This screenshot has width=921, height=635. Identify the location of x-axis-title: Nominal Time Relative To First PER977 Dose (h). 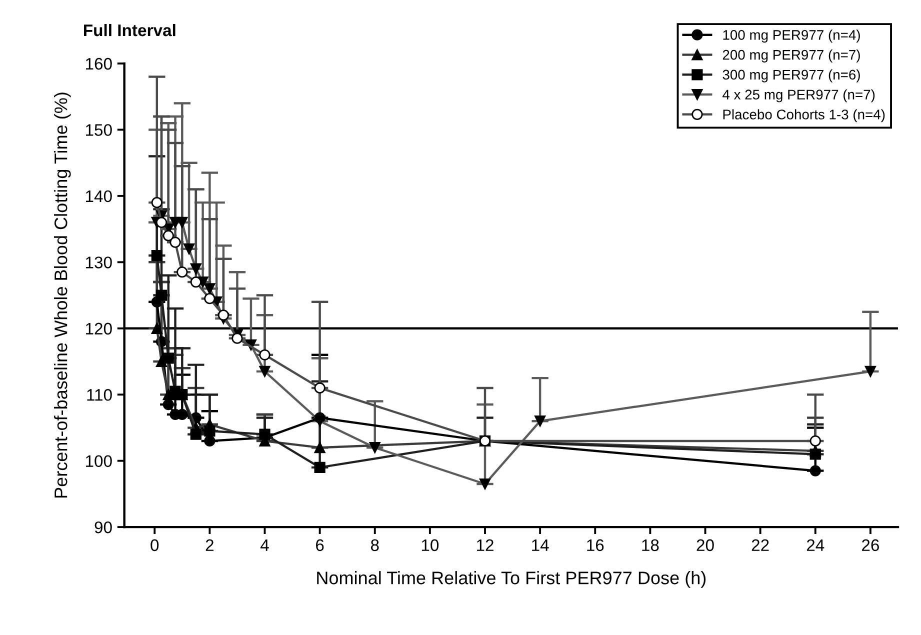
(511, 579).